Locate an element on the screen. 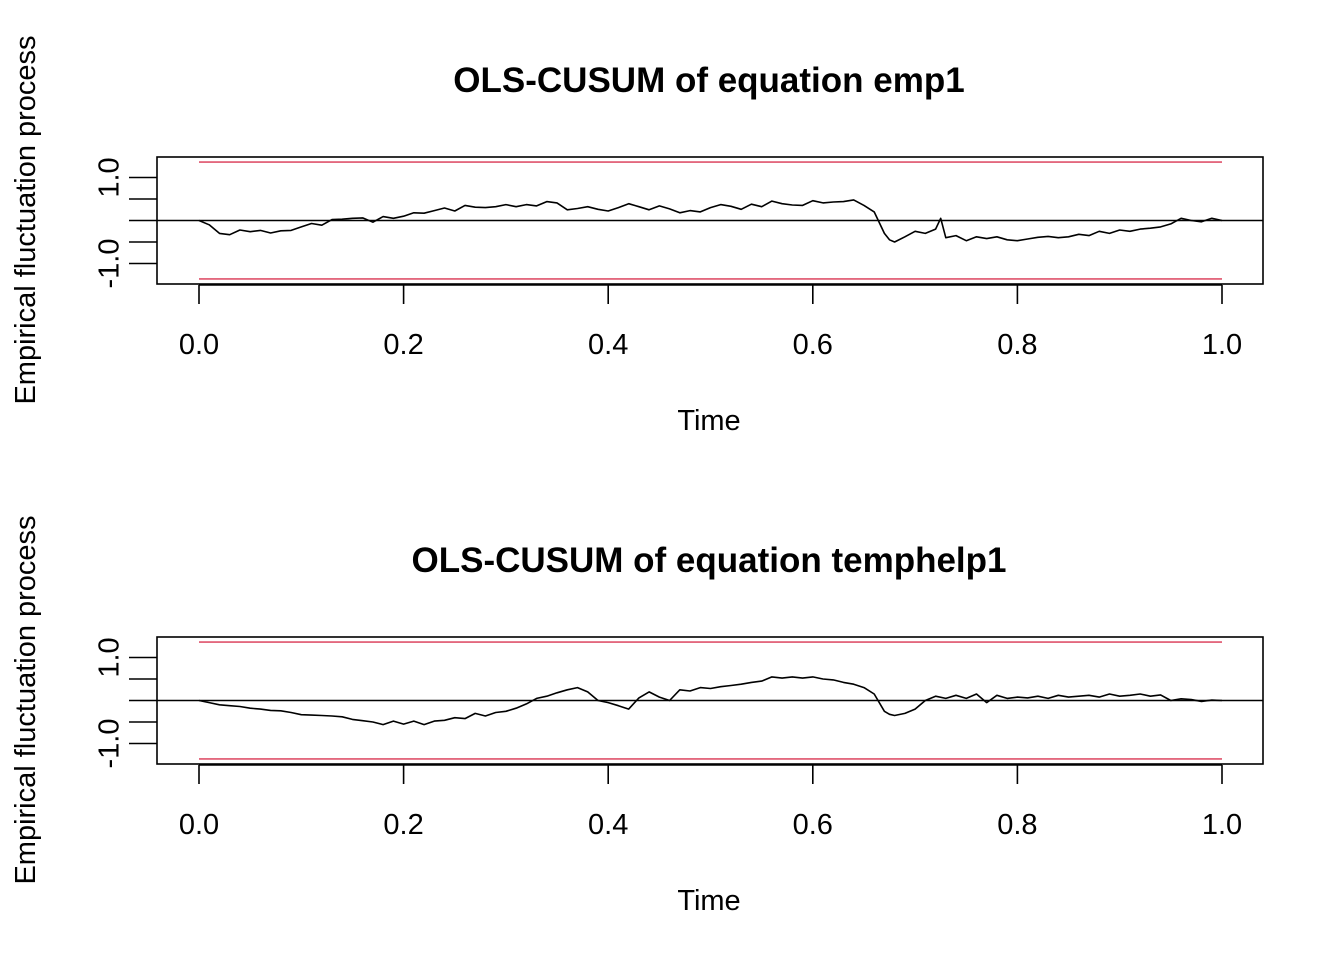  chart-title: OLS-CUSUM of equation temphelp1 is located at coordinates (709, 560).